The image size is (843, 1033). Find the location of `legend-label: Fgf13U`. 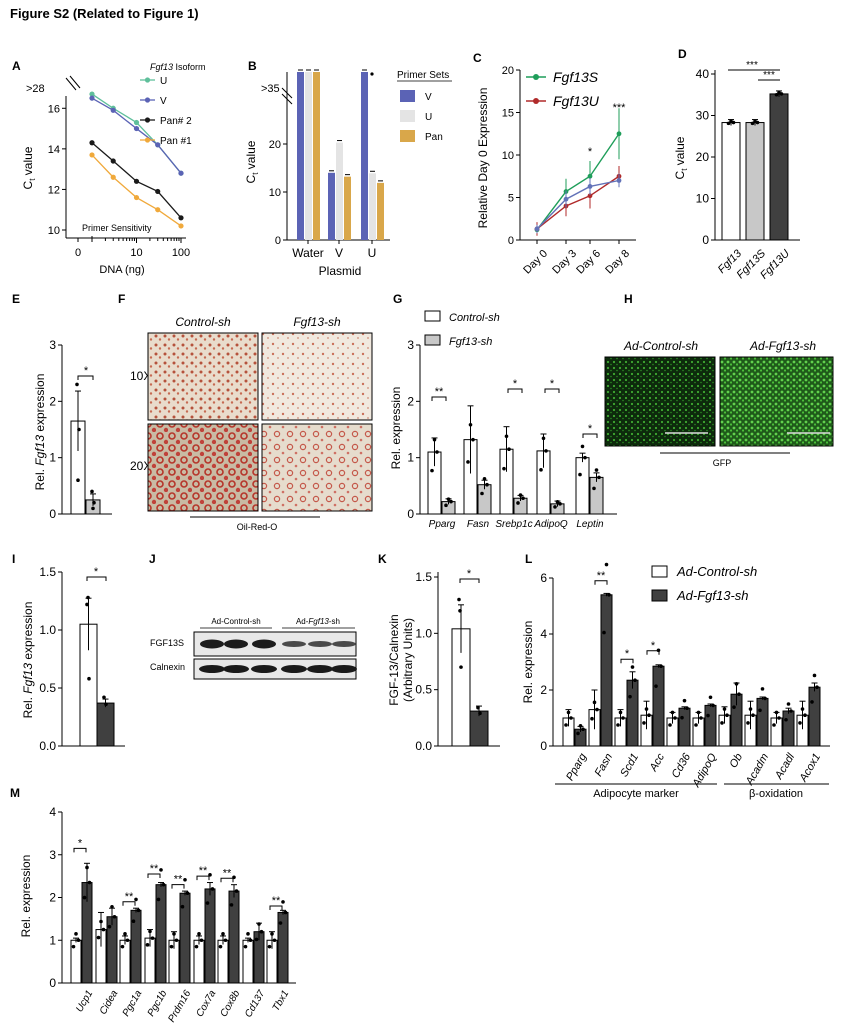

legend-label: Fgf13U is located at coordinates (576, 101).